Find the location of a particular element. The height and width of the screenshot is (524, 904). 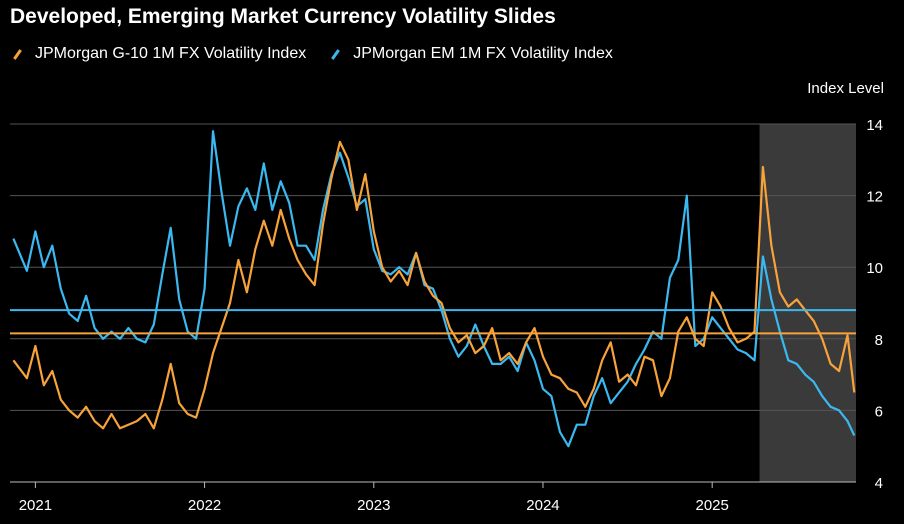

x-tick-label: 2021 is located at coordinates (35, 505).